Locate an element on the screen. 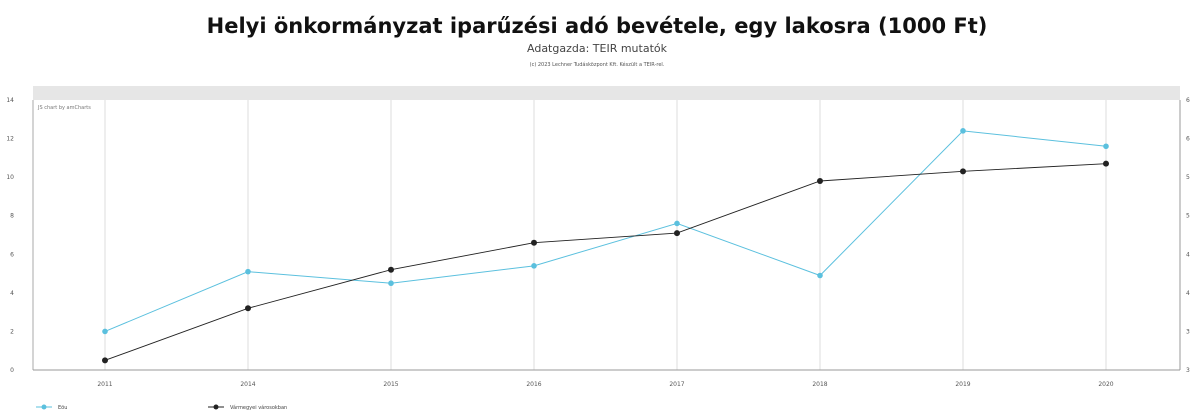 Image resolution: width=1194 pixels, height=416 pixels. y-tick-label: 4 is located at coordinates (12, 293).